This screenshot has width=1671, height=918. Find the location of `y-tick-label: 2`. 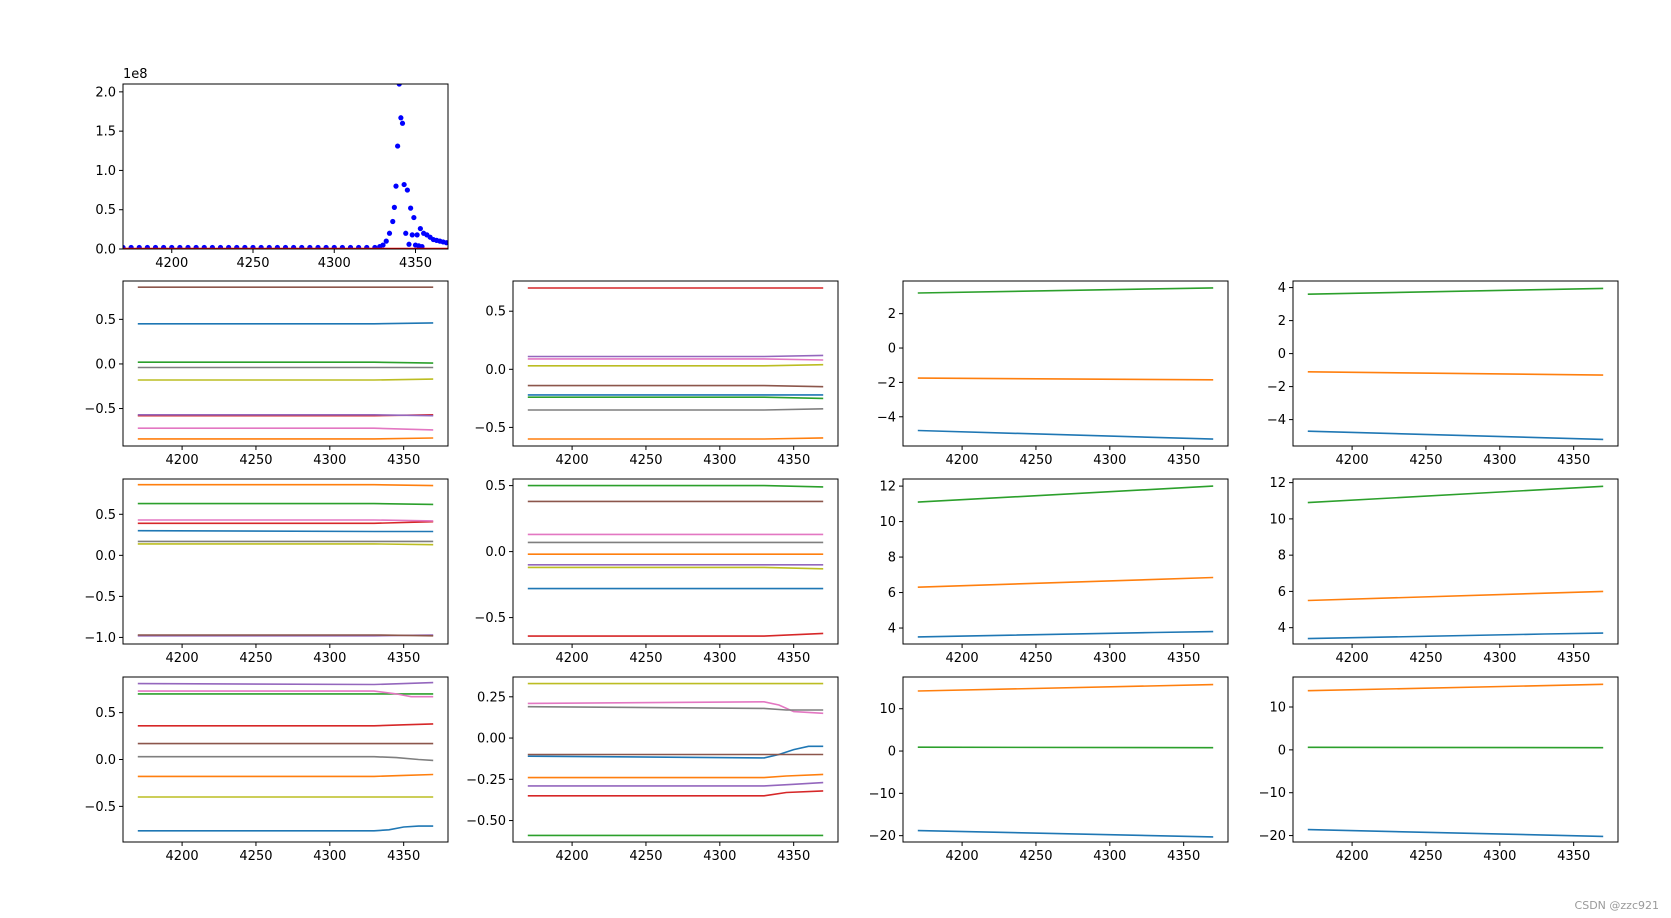

y-tick-label: 2 is located at coordinates (1282, 321).